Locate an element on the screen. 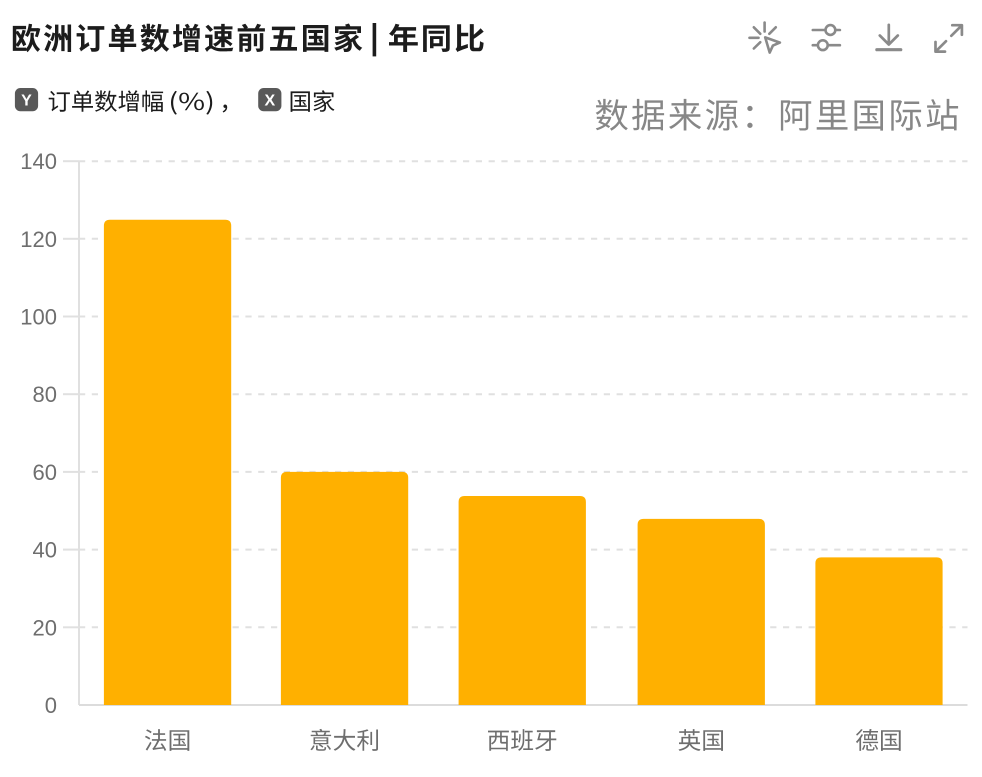  svg-text: 120 is located at coordinates (38, 239).